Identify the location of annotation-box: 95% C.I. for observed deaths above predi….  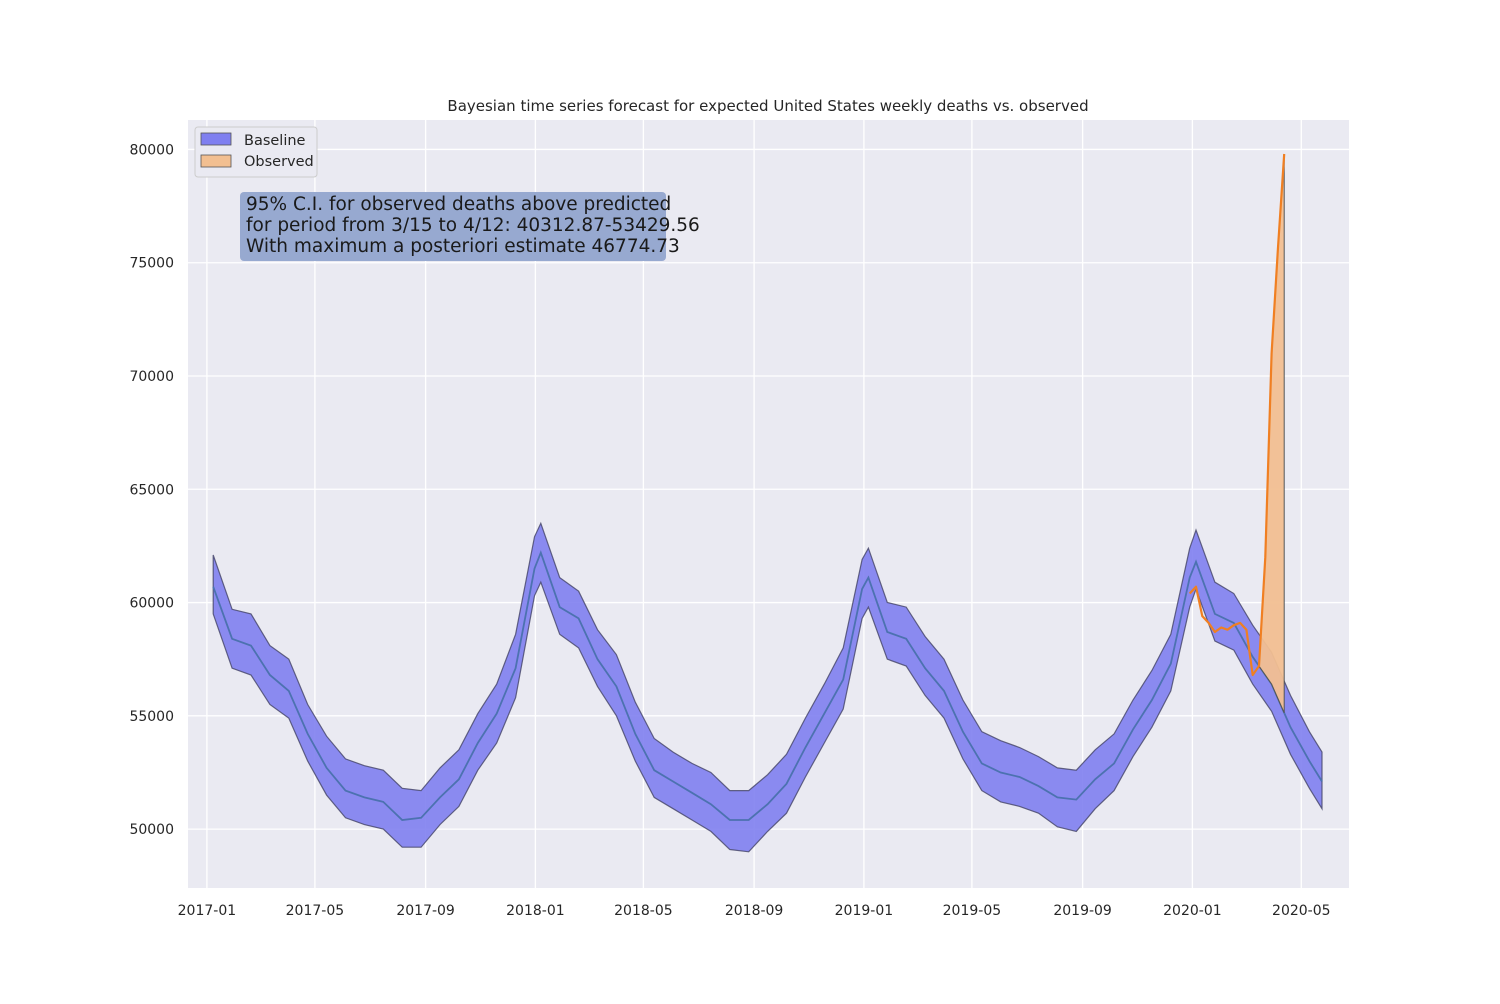
(470, 226).